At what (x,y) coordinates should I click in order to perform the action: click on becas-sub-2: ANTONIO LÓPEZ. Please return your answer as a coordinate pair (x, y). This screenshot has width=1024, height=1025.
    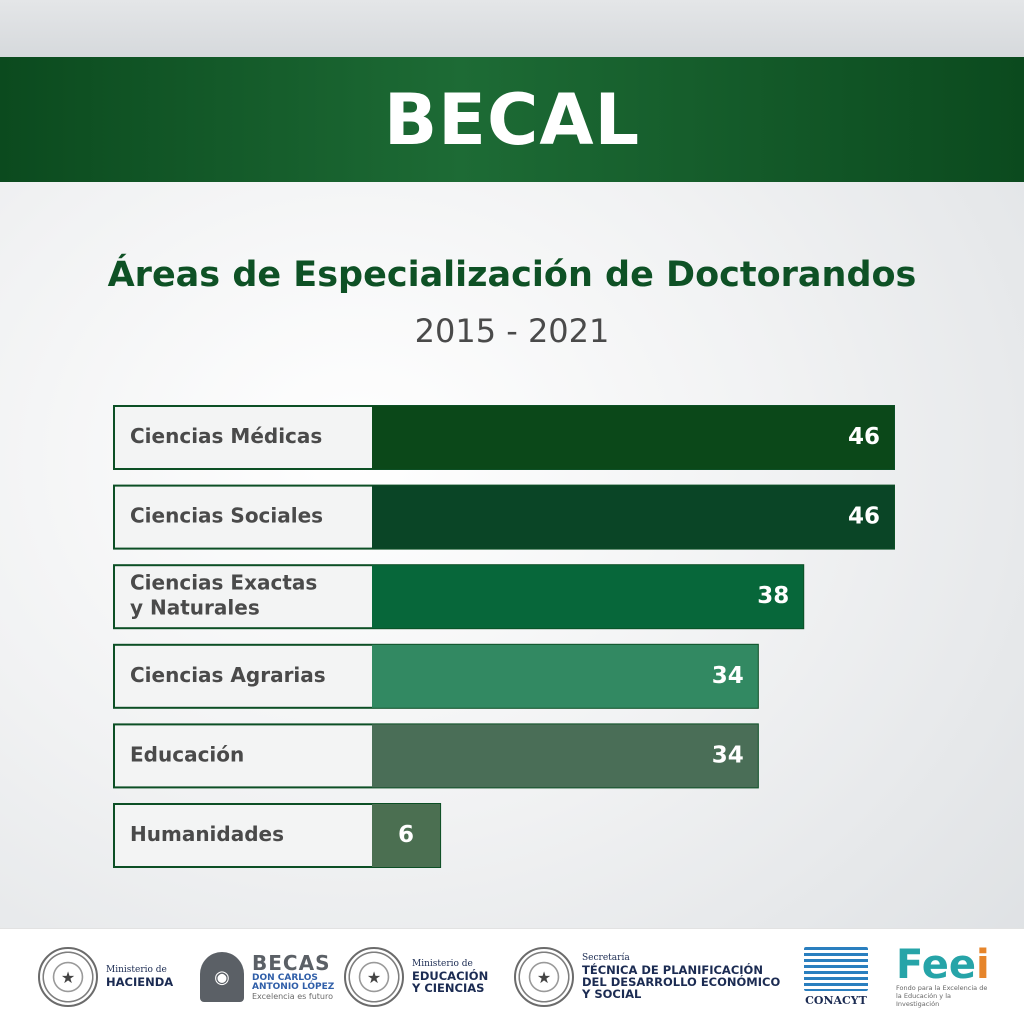
    Looking at the image, I should click on (293, 987).